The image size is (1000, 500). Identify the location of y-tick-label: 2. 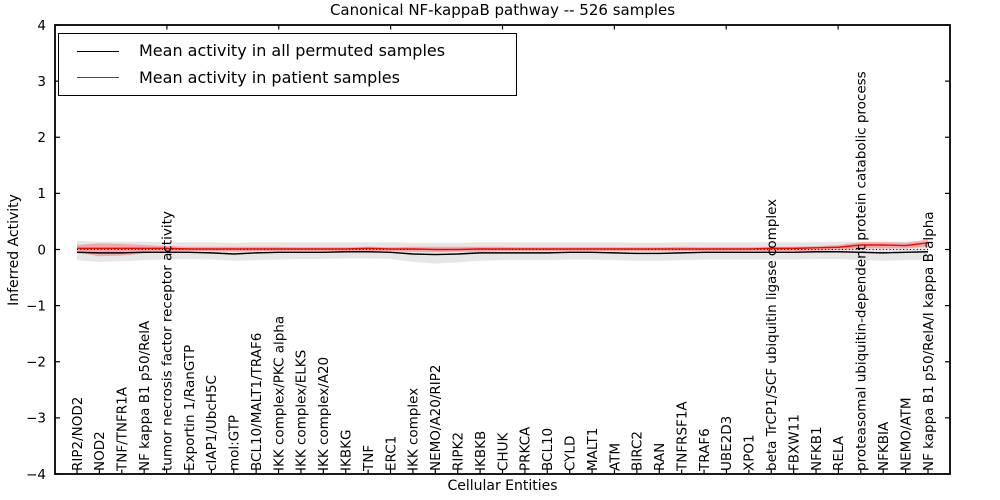
(41, 138).